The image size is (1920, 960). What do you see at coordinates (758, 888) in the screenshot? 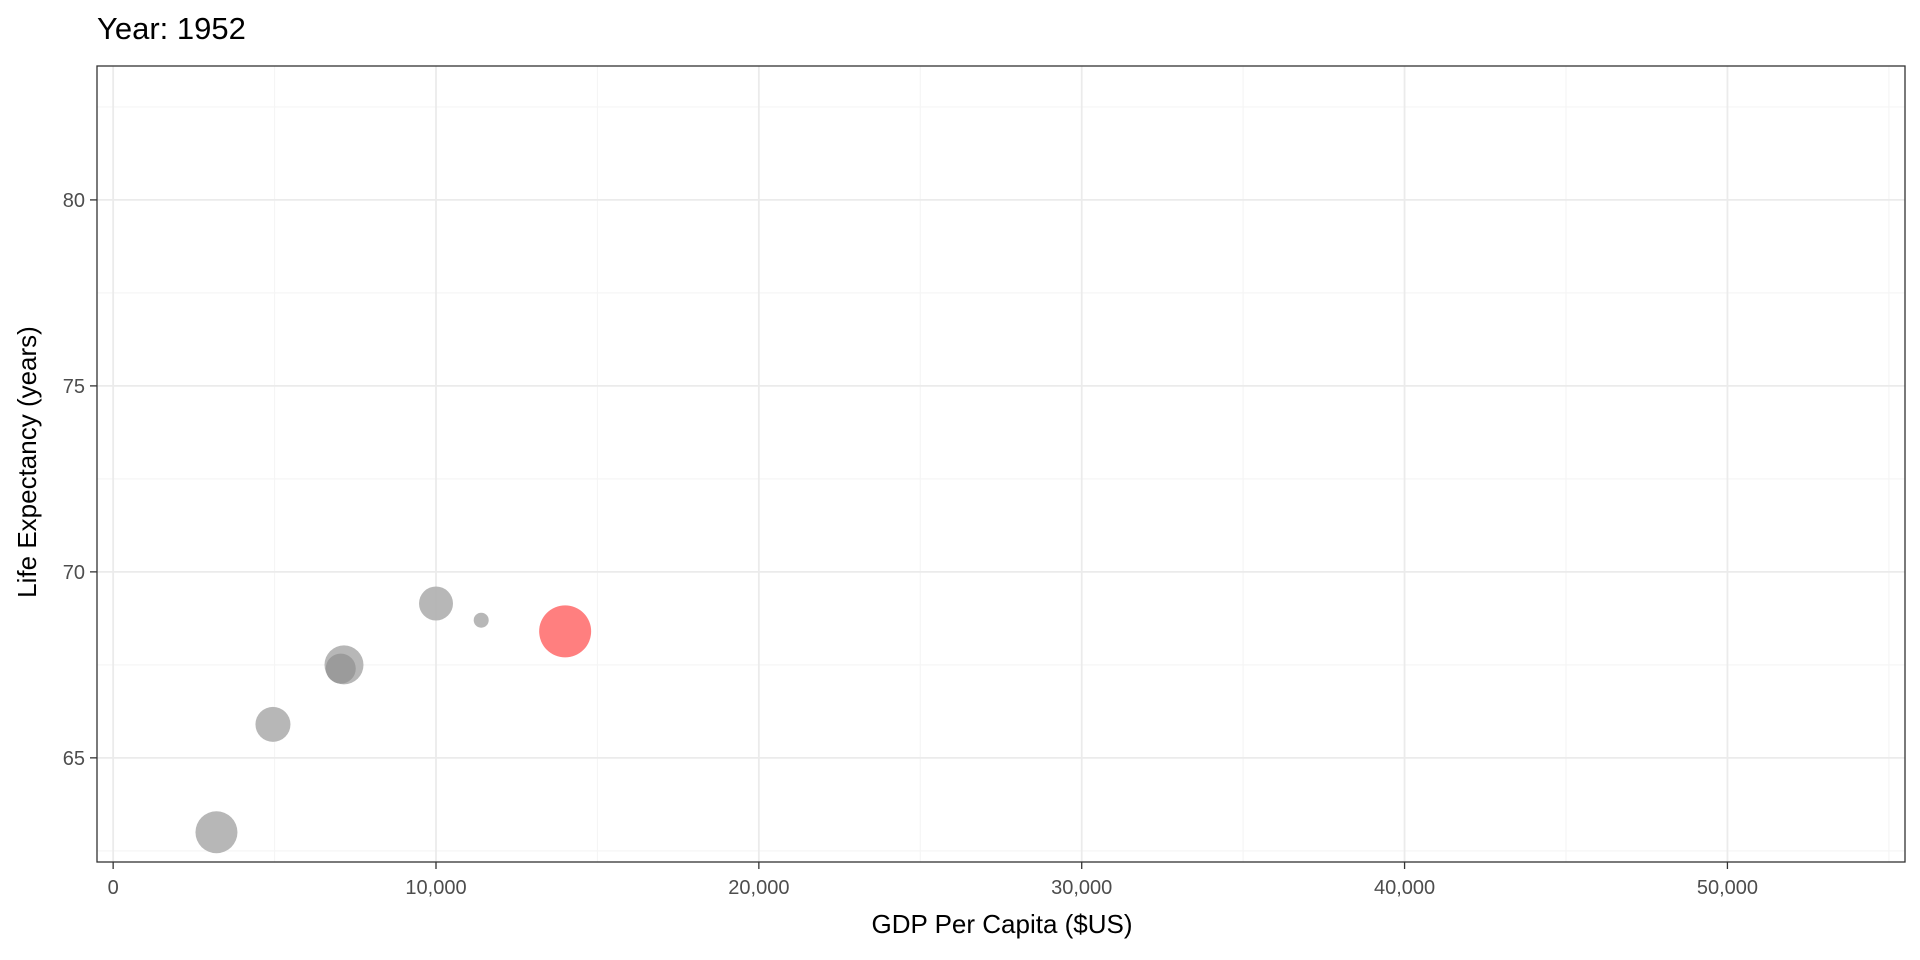
I see `x-tick-label: 20,000` at bounding box center [758, 888].